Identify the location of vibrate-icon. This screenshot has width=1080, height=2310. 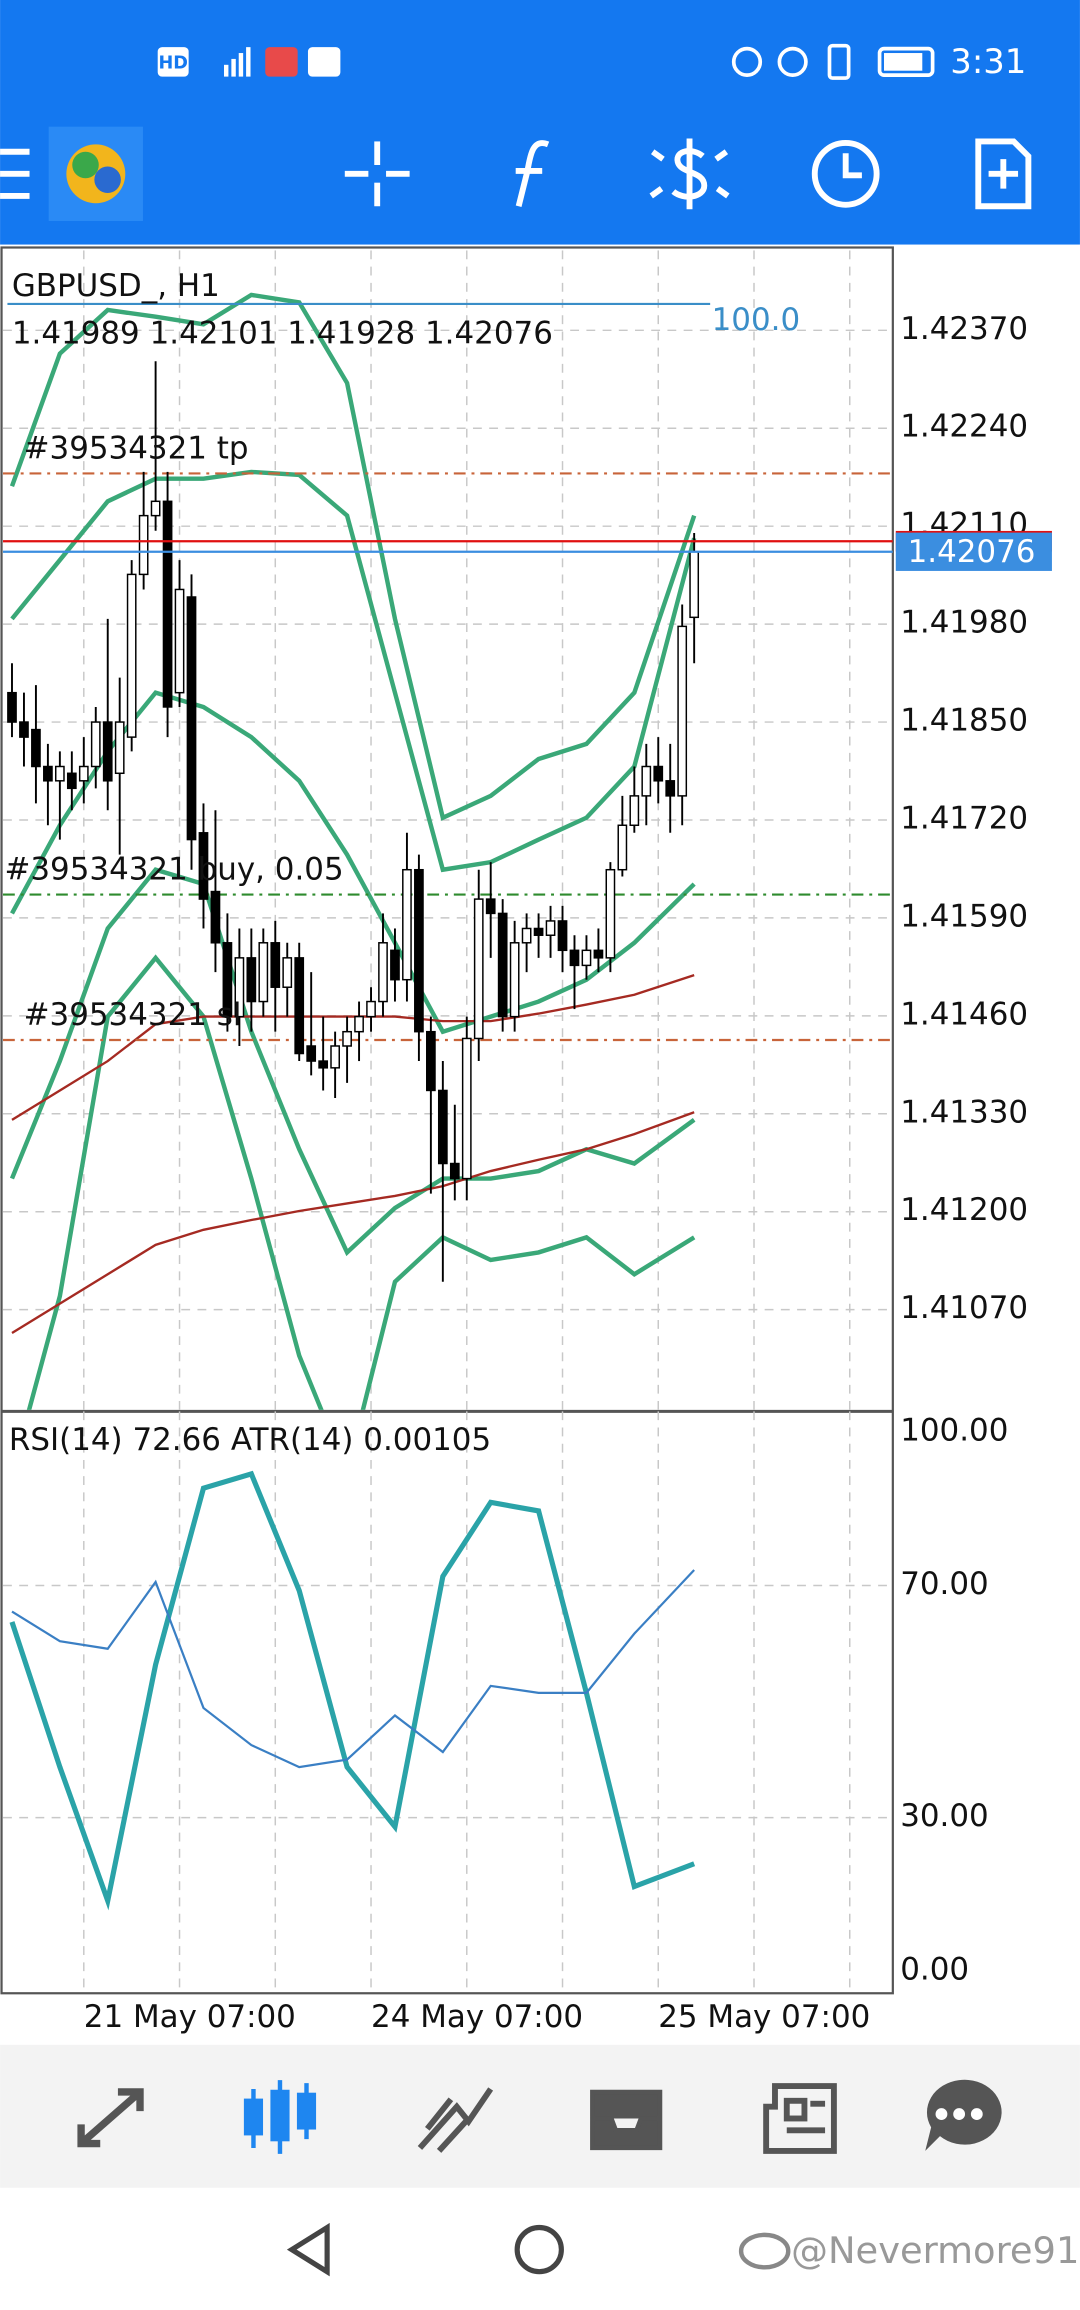
(839, 61).